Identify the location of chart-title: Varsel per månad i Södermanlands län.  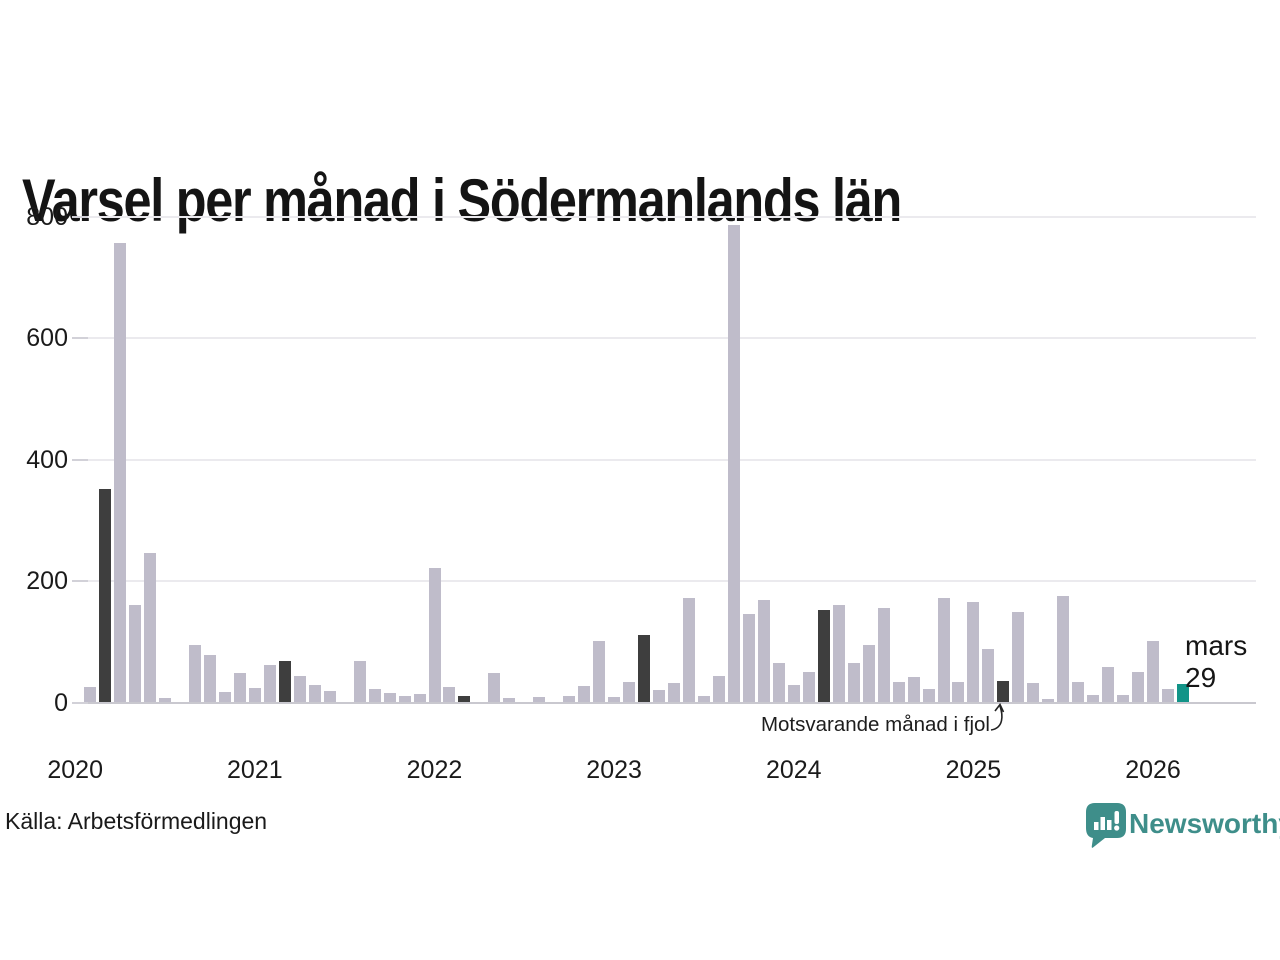
(462, 201).